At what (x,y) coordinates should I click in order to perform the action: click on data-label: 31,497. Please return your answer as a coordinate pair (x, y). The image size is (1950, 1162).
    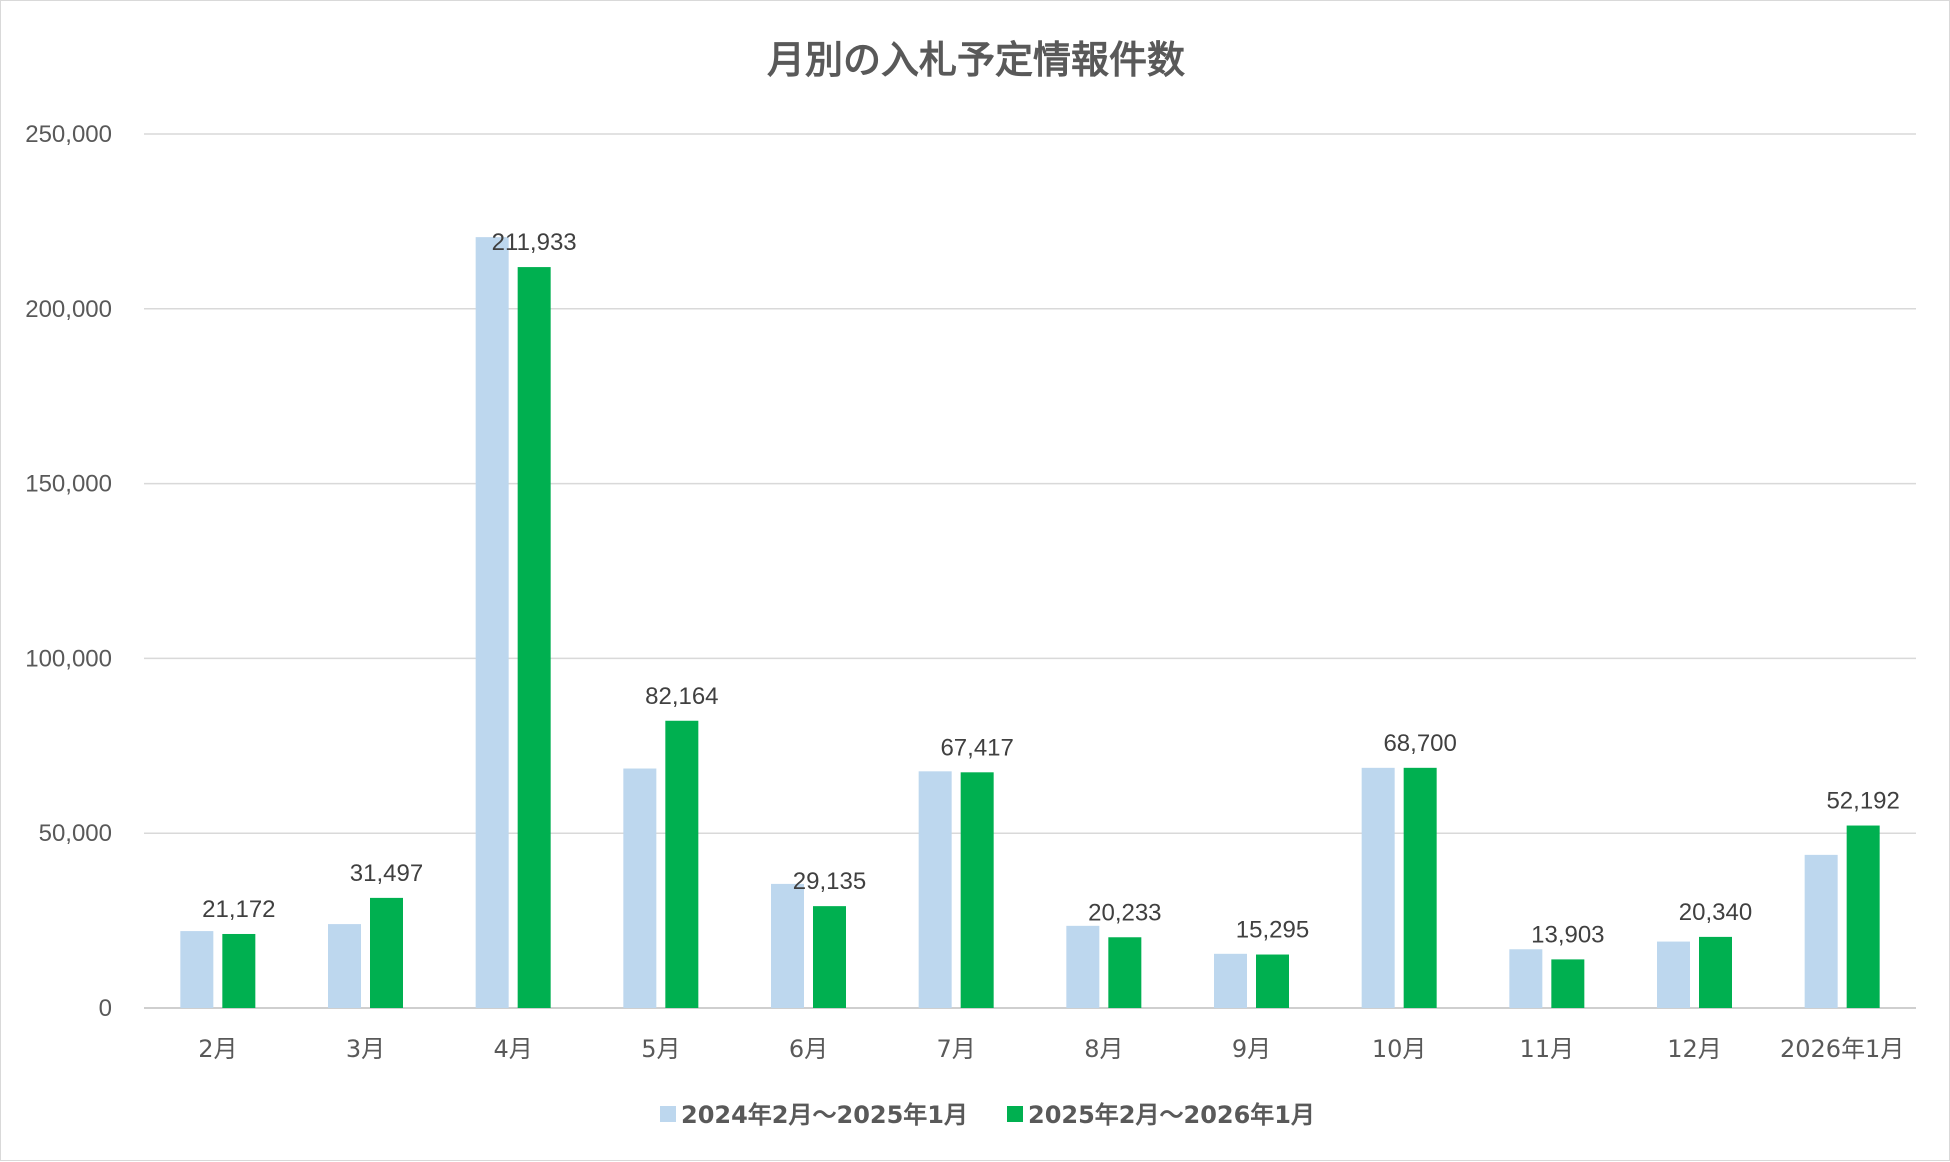
    Looking at the image, I should click on (386, 873).